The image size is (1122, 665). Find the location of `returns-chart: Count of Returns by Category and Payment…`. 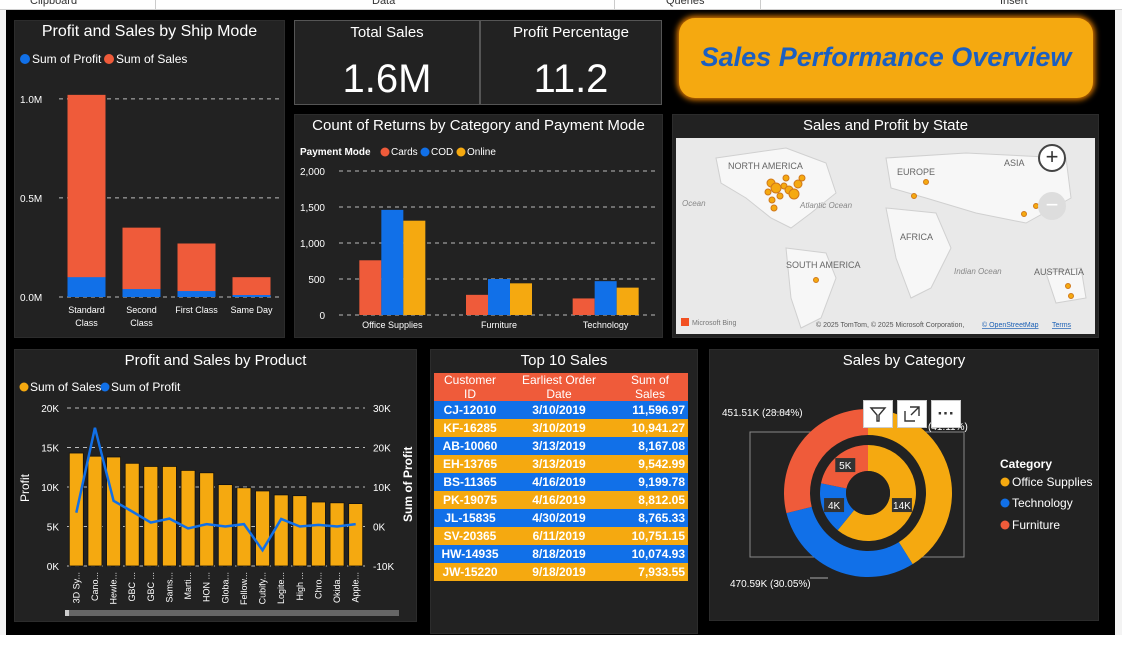

returns-chart: Count of Returns by Category and Payment… is located at coordinates (478, 226).